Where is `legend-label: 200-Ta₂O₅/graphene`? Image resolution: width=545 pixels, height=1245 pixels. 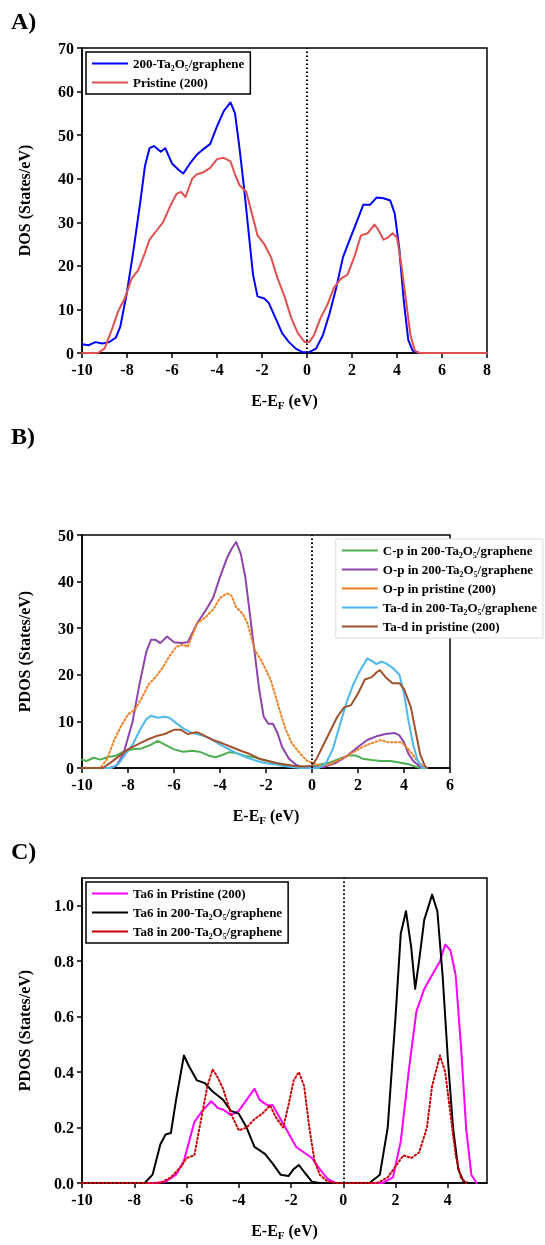
legend-label: 200-Ta₂O₅/graphene is located at coordinates (189, 63).